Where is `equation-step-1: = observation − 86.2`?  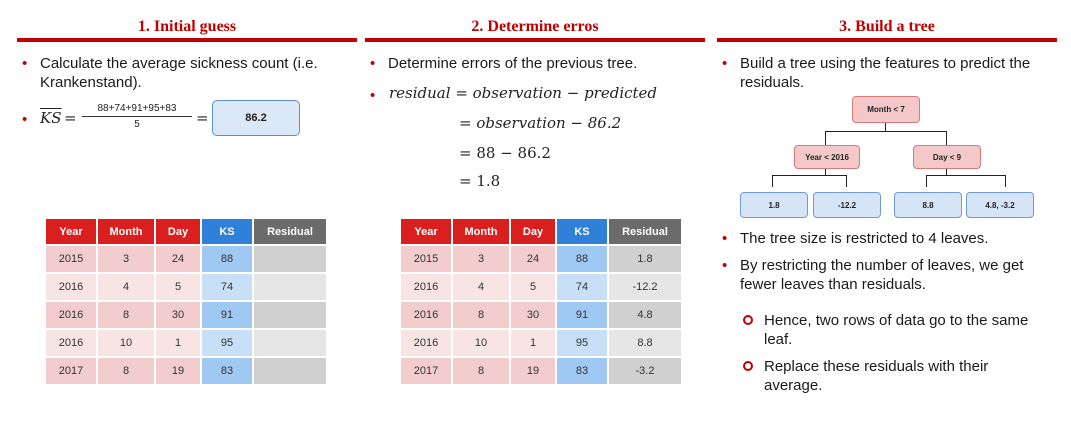 equation-step-1: = observation − 86.2 is located at coordinates (540, 123).